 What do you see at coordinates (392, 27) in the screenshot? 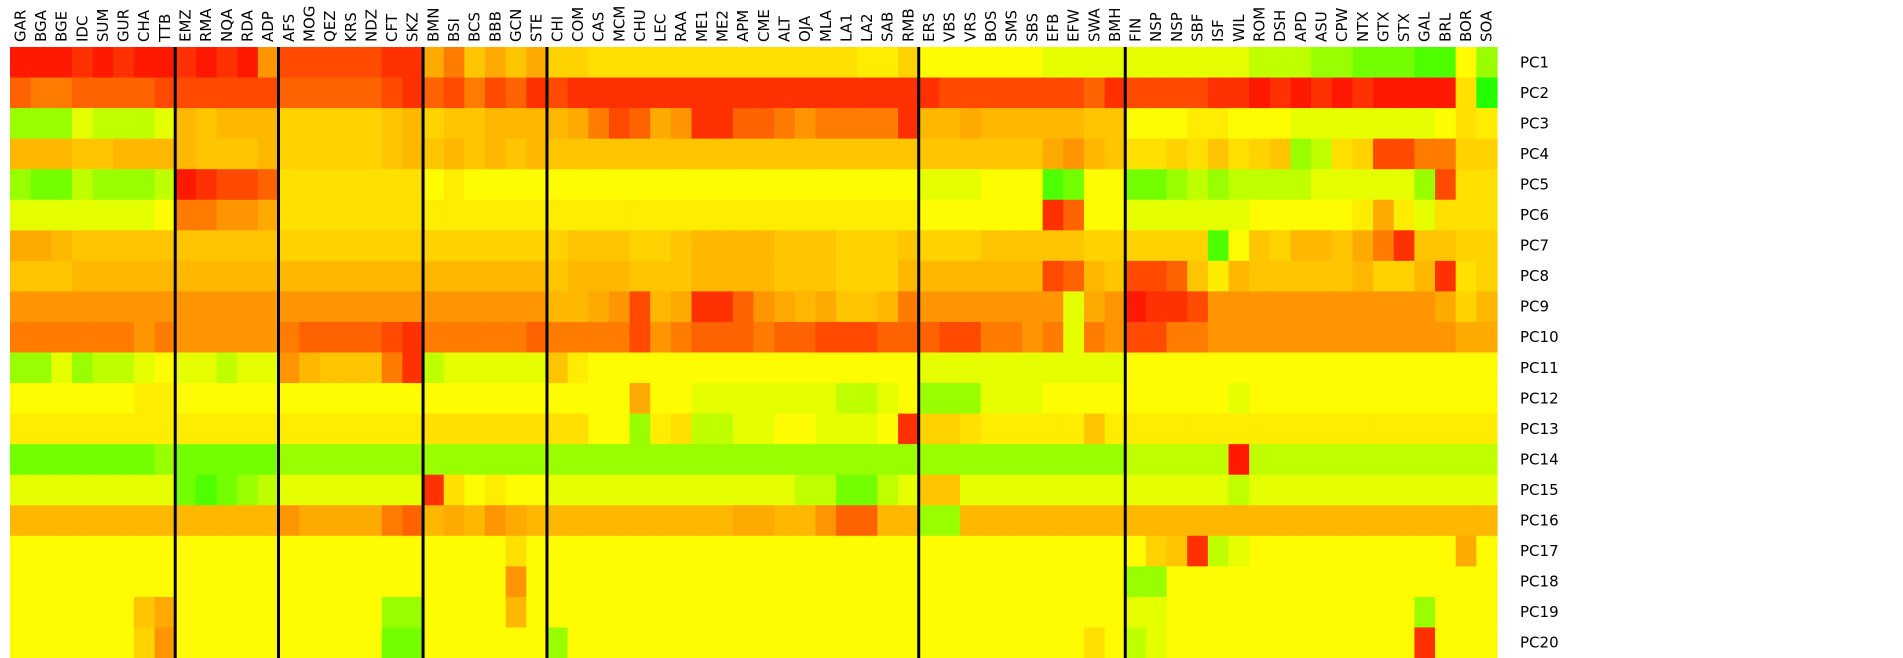
I see `column-label: CFT` at bounding box center [392, 27].